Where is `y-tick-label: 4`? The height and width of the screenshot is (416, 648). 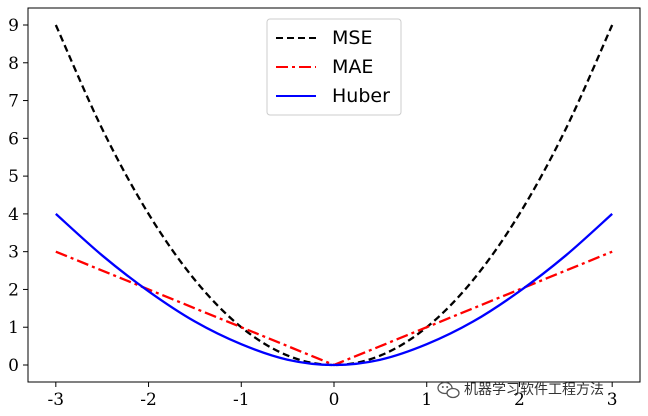
y-tick-label: 4 is located at coordinates (13, 215).